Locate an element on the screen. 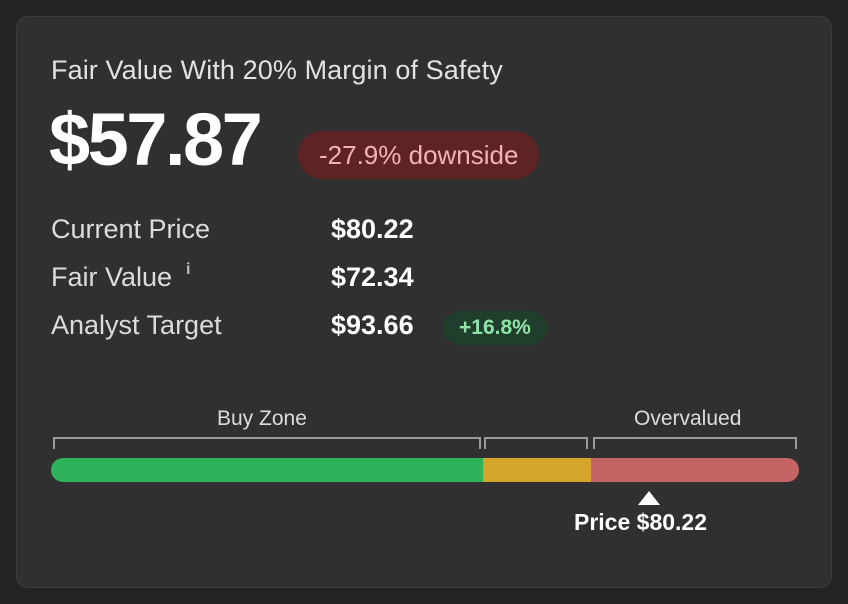  overvalued-label: Overvalued is located at coordinates (688, 418).